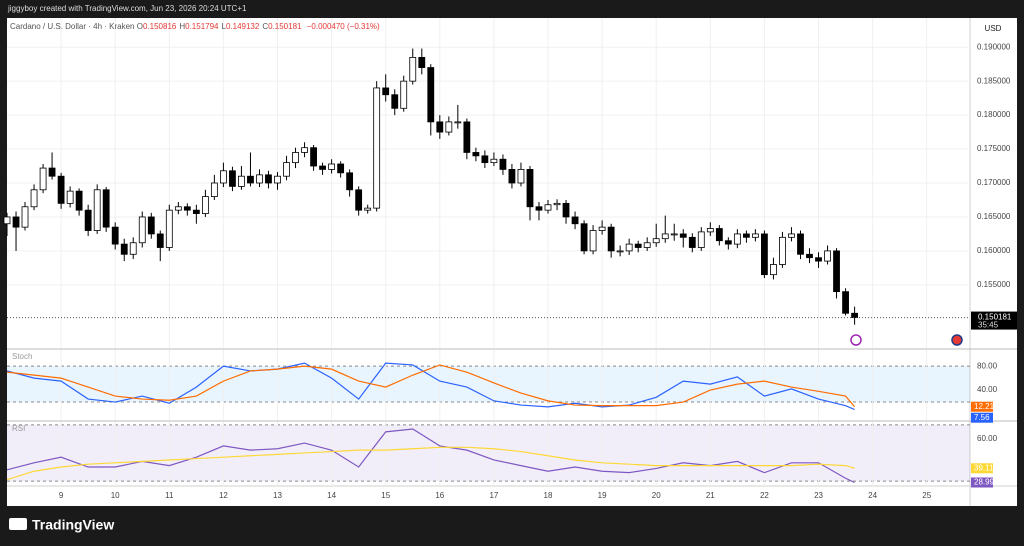 This screenshot has width=1024, height=546. I want to click on x-tick-label: 13, so click(277, 495).